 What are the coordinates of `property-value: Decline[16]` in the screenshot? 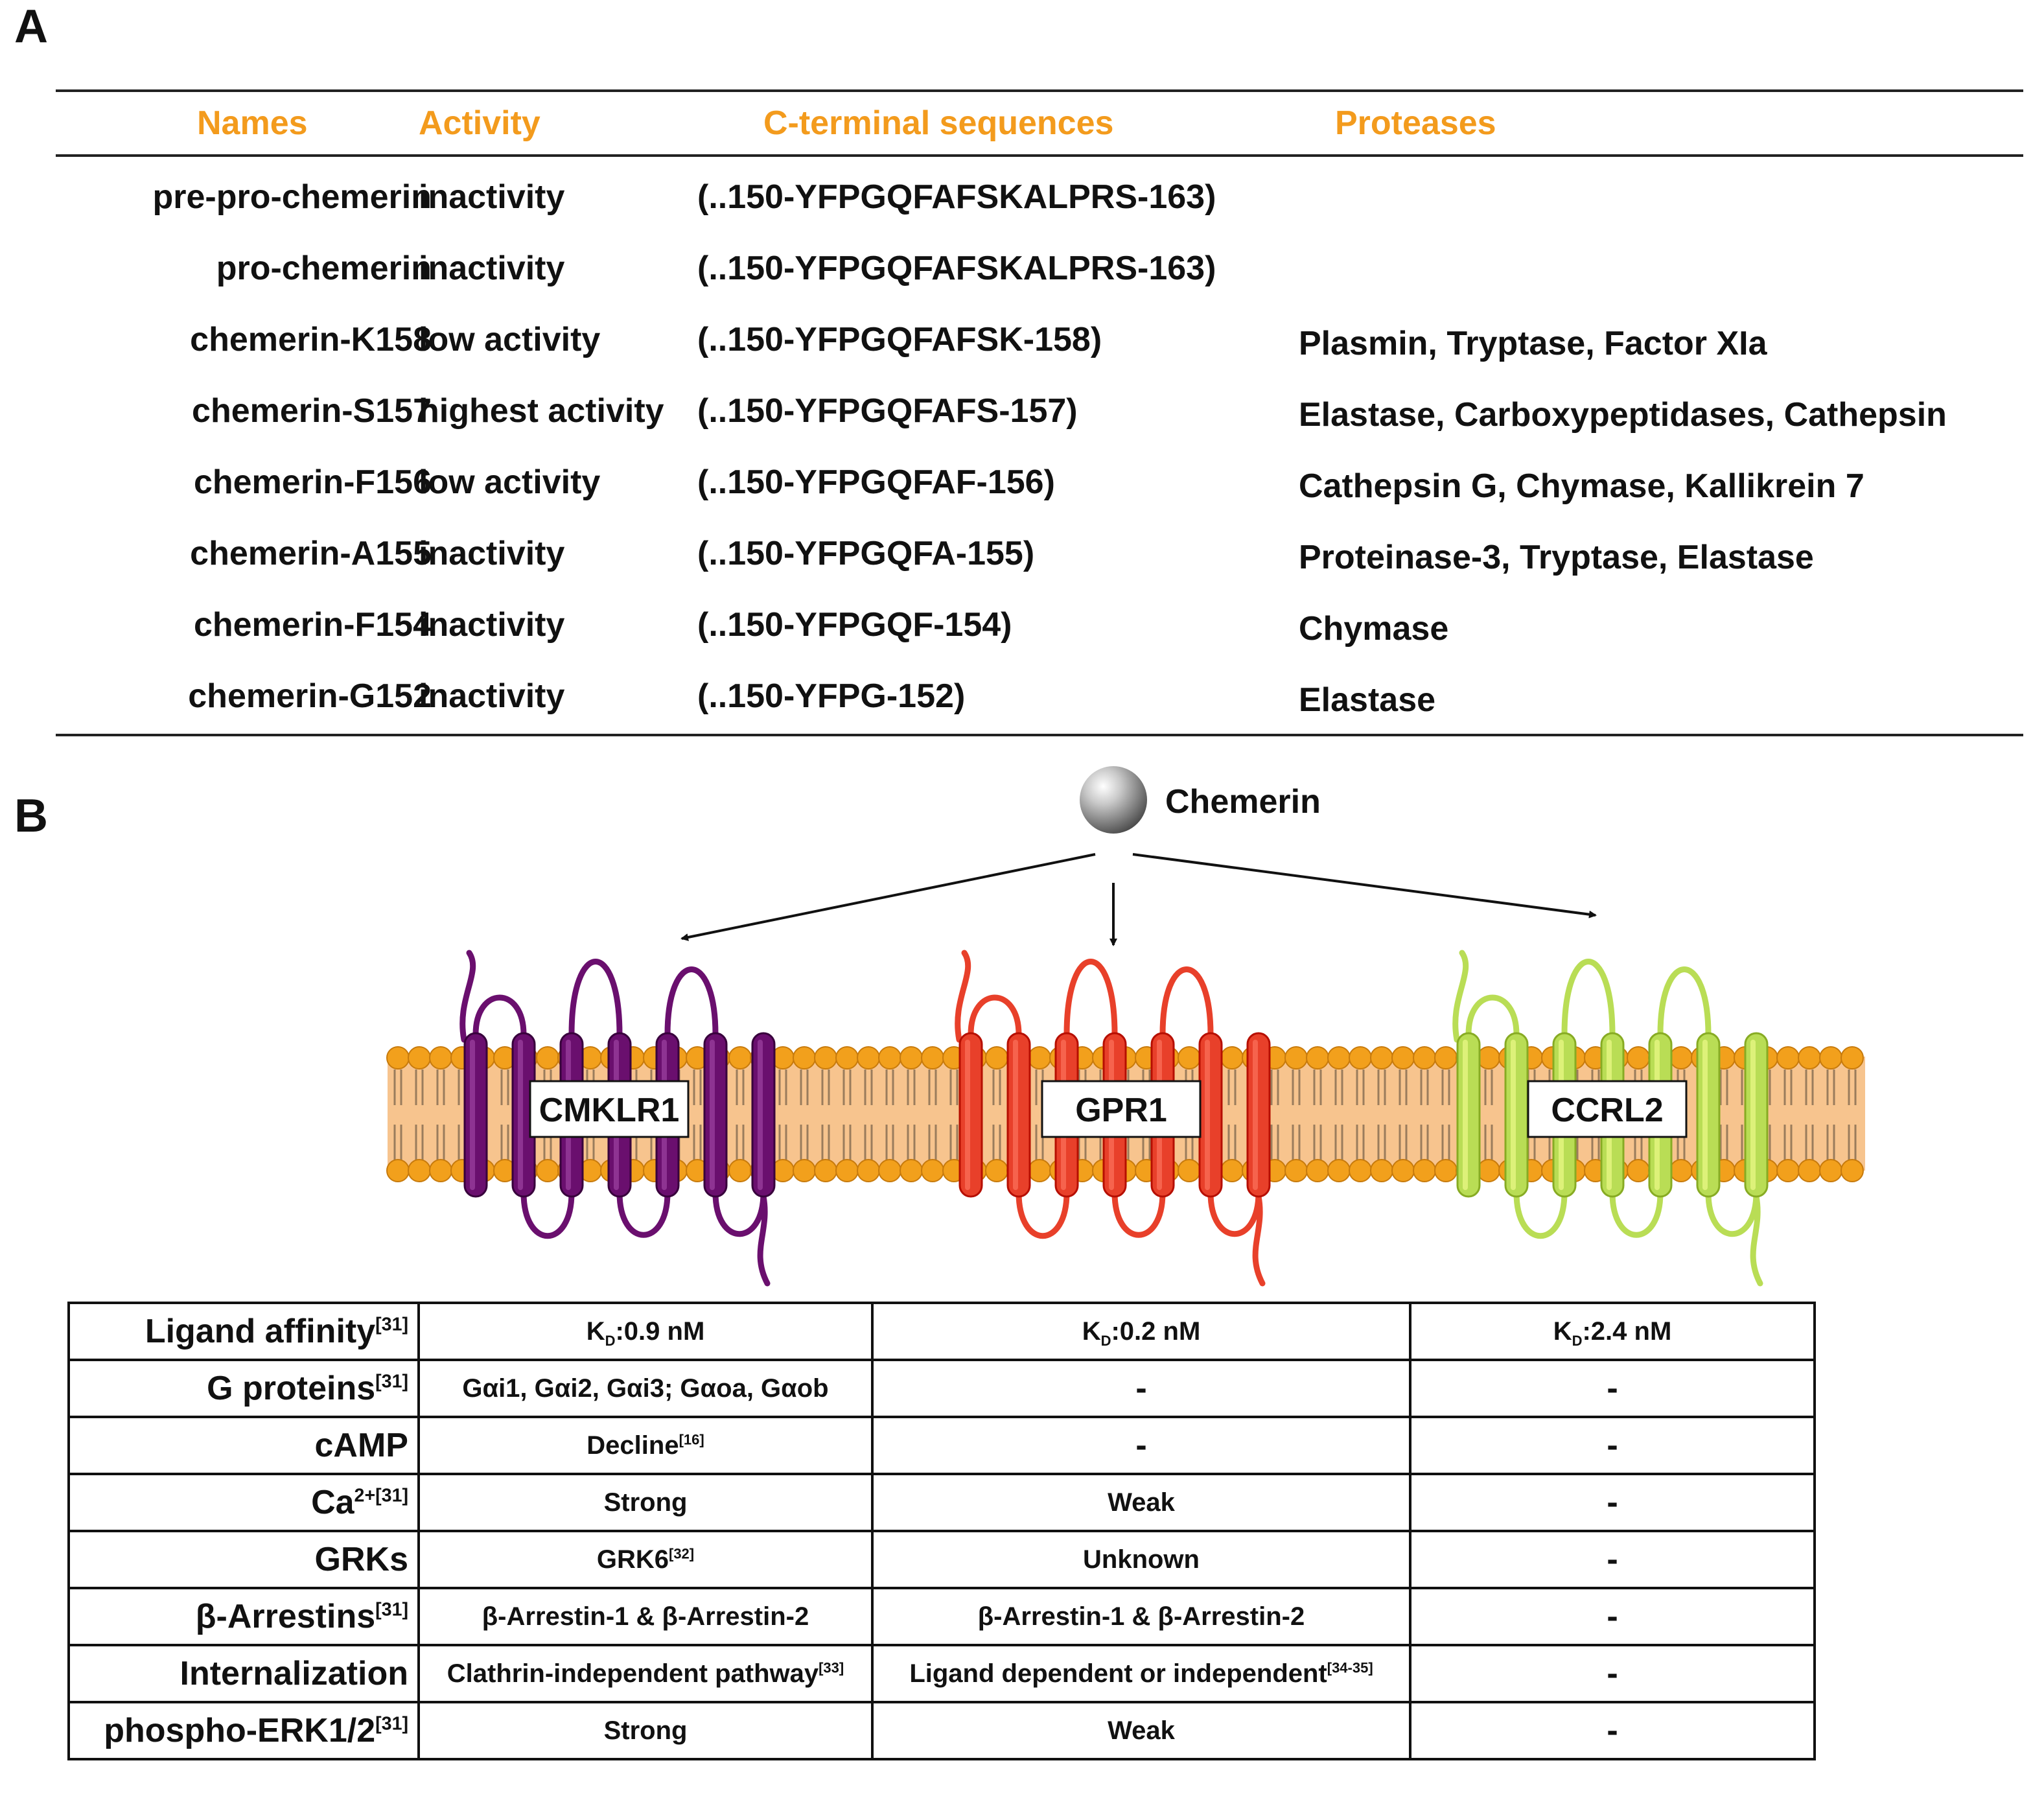 It's located at (646, 1445).